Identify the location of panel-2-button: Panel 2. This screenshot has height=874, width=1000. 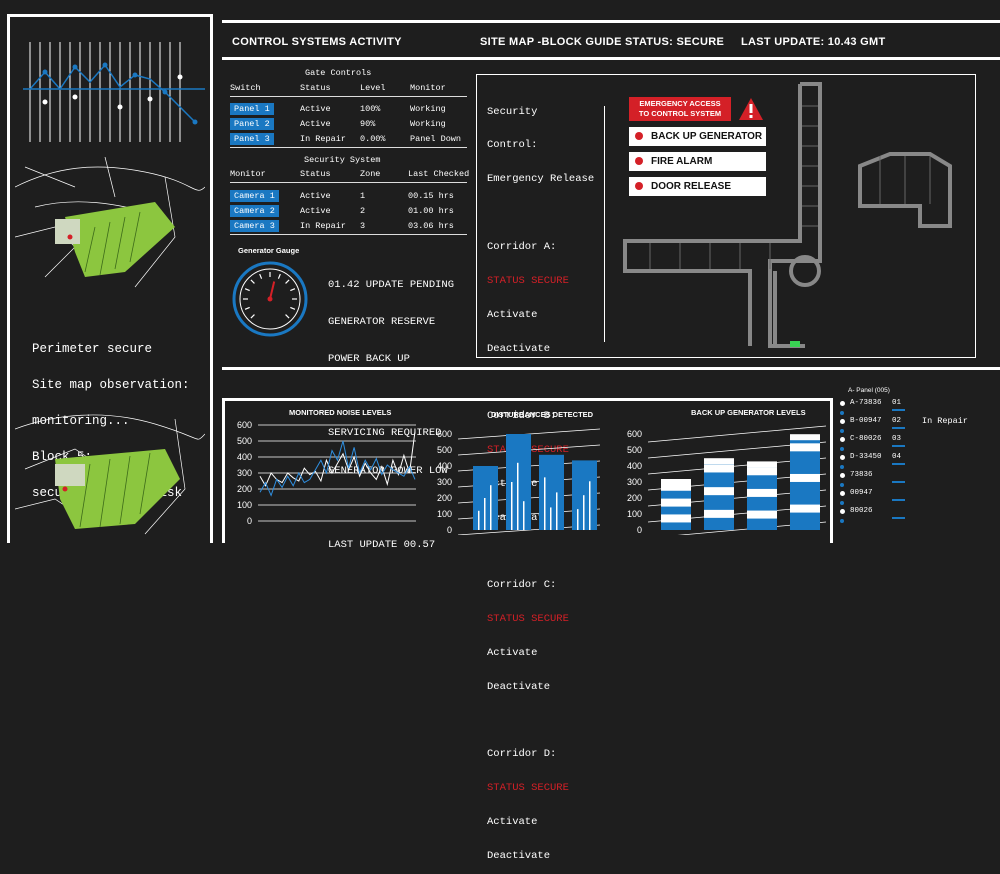
(252, 123).